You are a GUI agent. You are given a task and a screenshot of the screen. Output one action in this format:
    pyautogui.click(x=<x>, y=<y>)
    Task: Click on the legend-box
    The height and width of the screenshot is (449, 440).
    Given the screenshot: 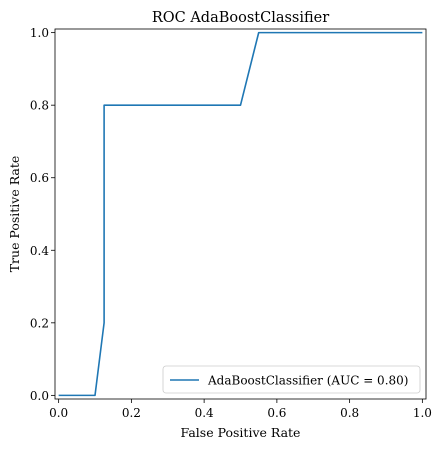 What is the action you would take?
    pyautogui.click(x=291, y=379)
    